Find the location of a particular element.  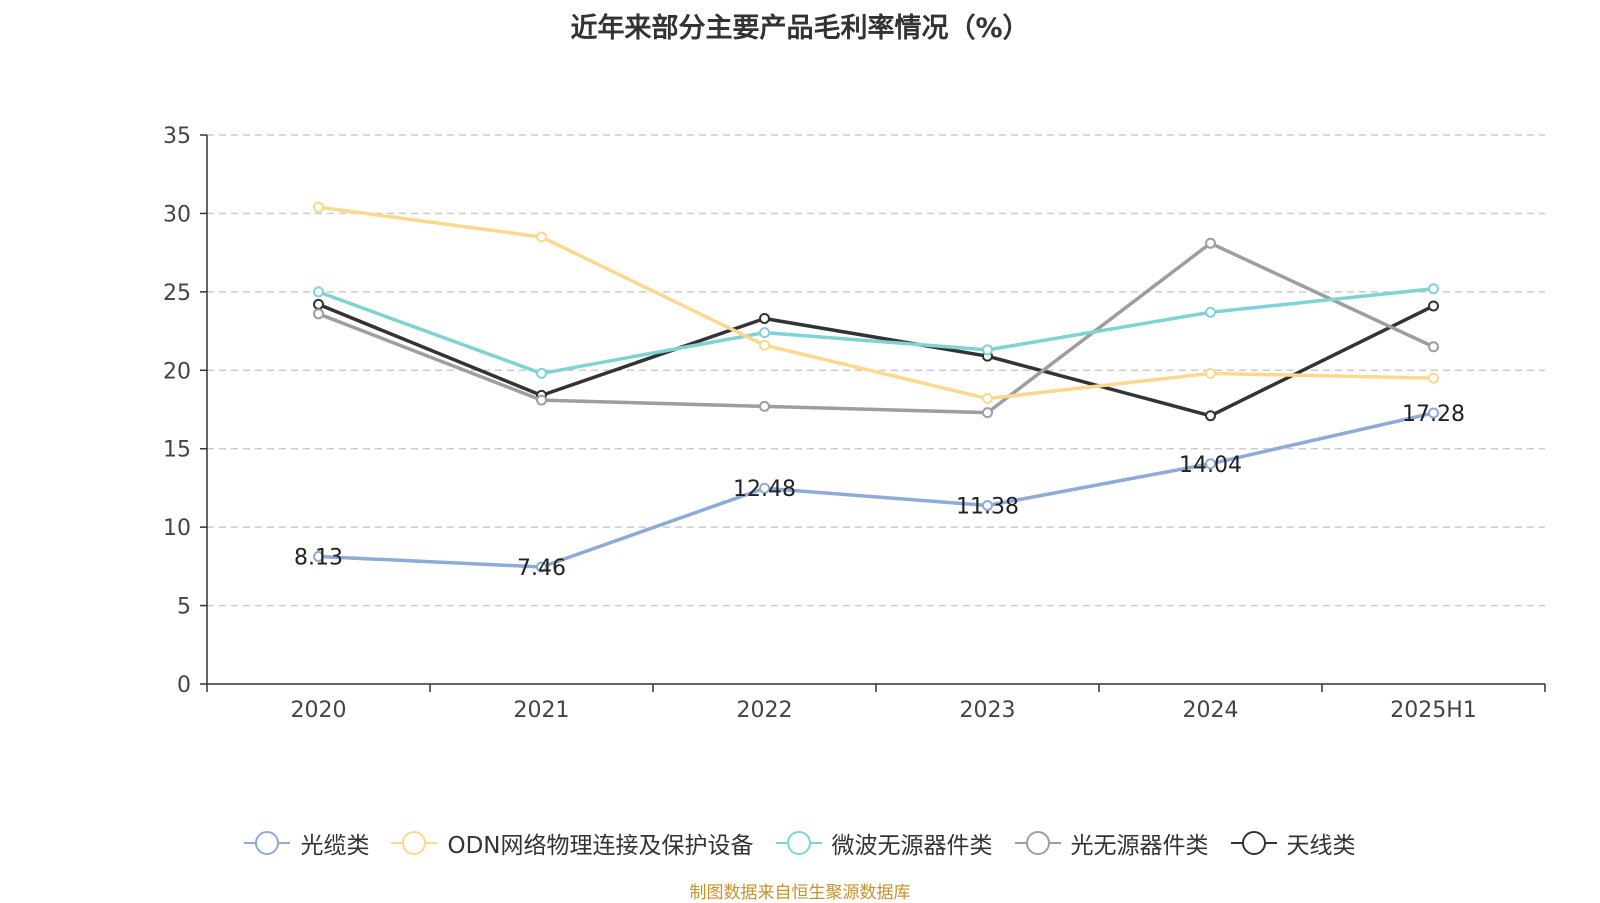

y-tick-label: 10 is located at coordinates (177, 528).